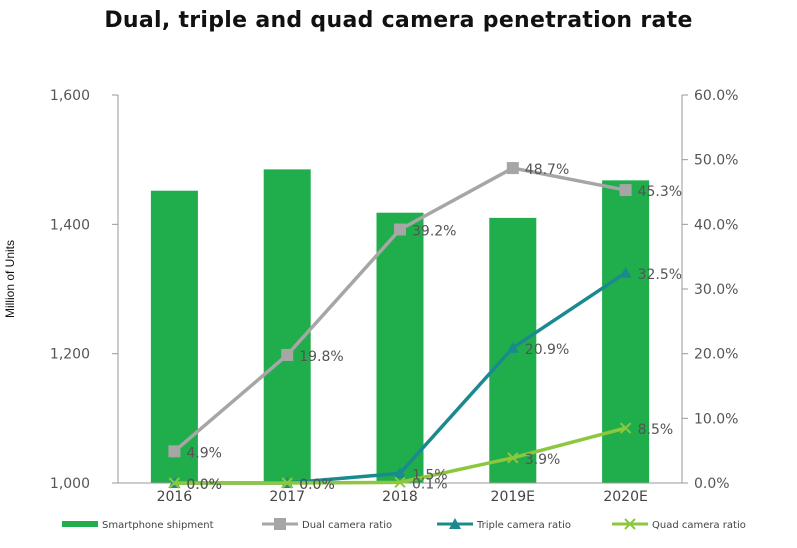 Image resolution: width=797 pixels, height=548 pixels. Describe the element at coordinates (656, 430) in the screenshot. I see `quad-camera-ratio-data-label: 8.5%` at that location.